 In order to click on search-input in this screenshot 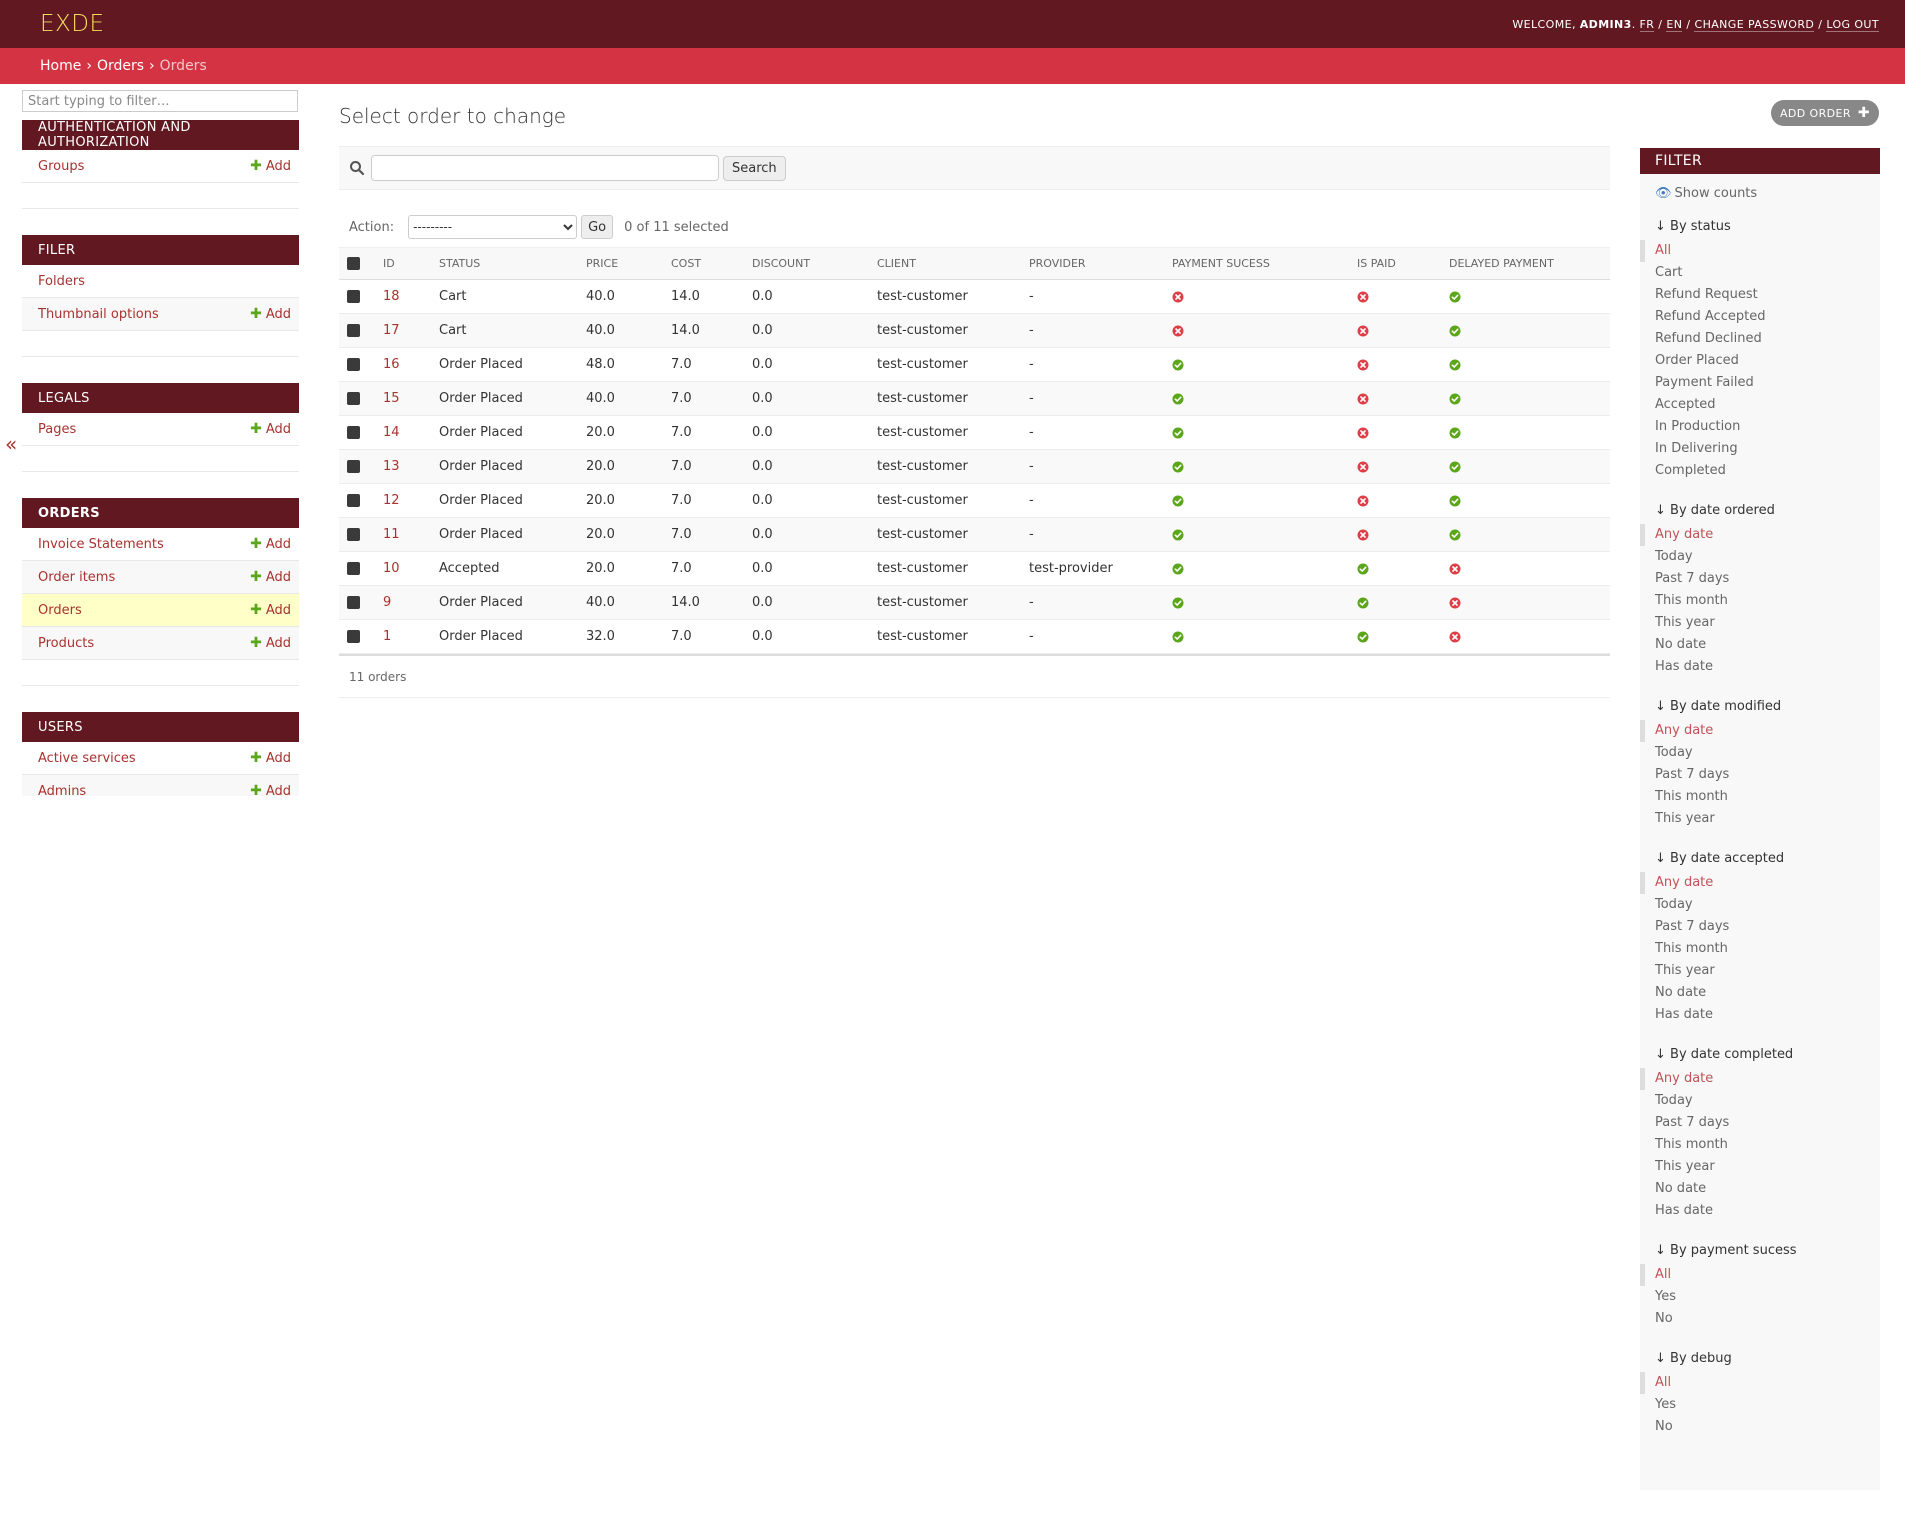, I will do `click(545, 168)`.